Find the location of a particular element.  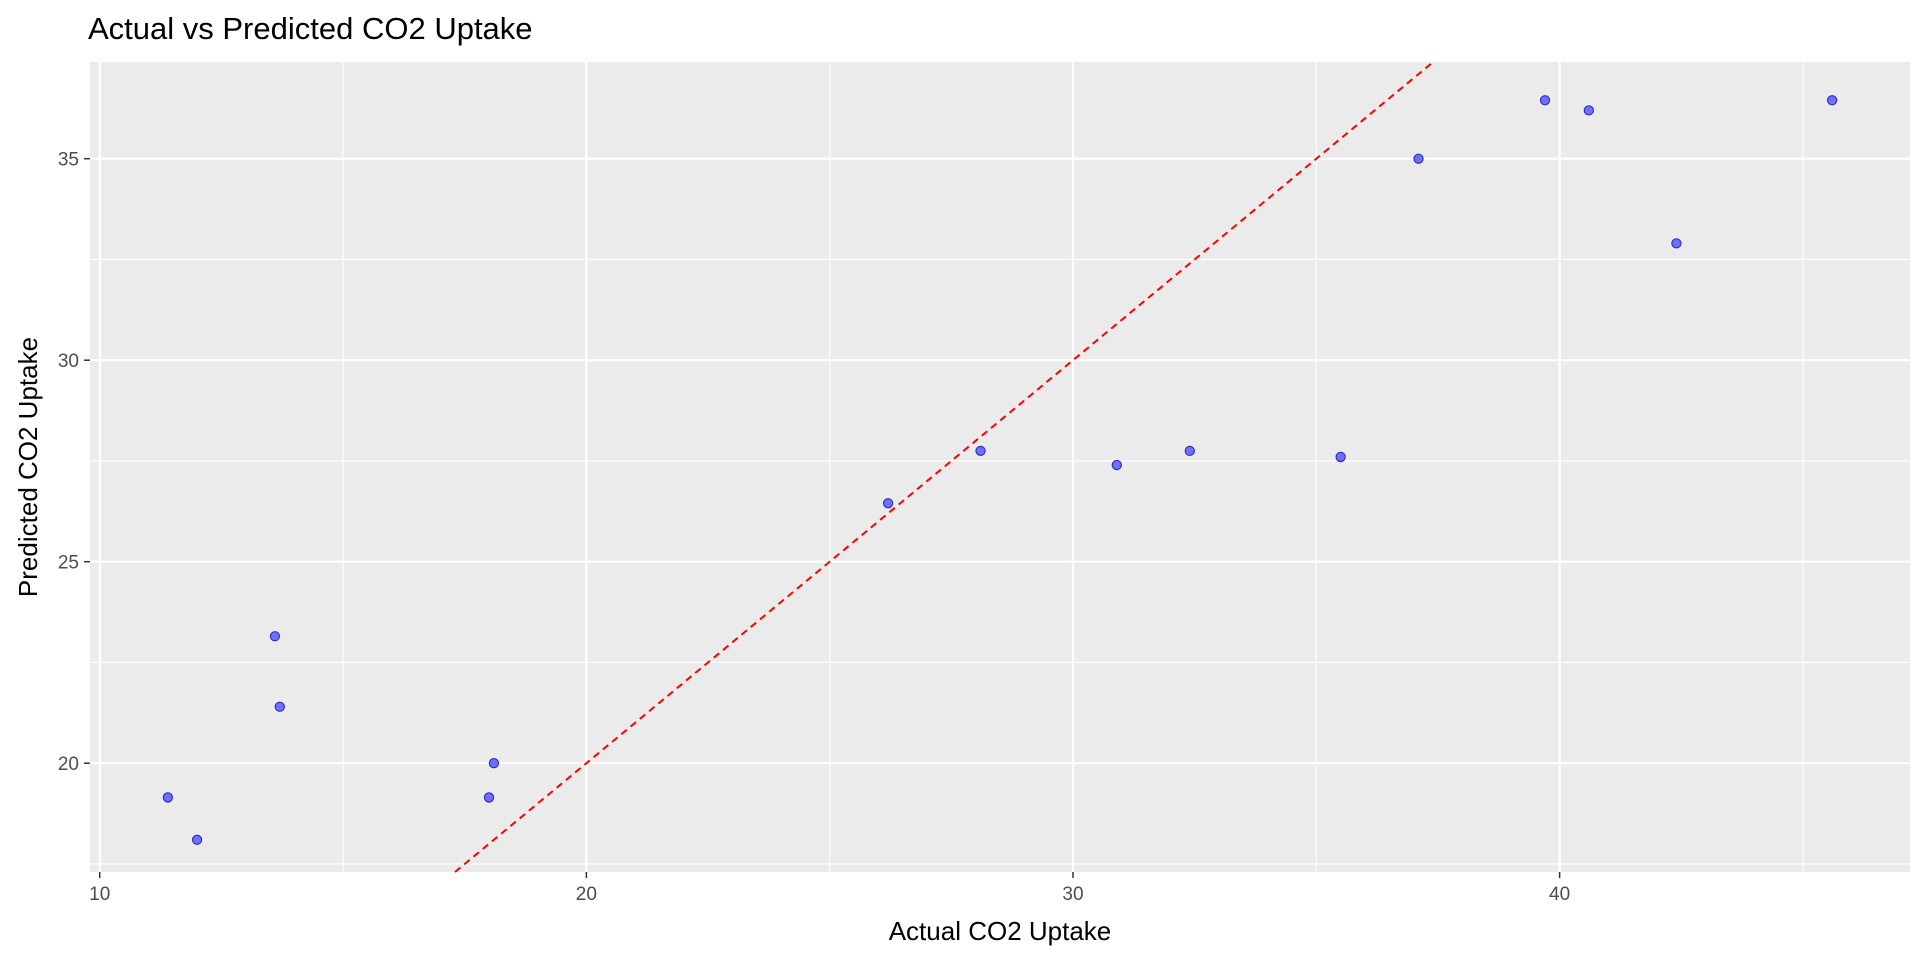

y-tick-label: 30 is located at coordinates (68, 361).